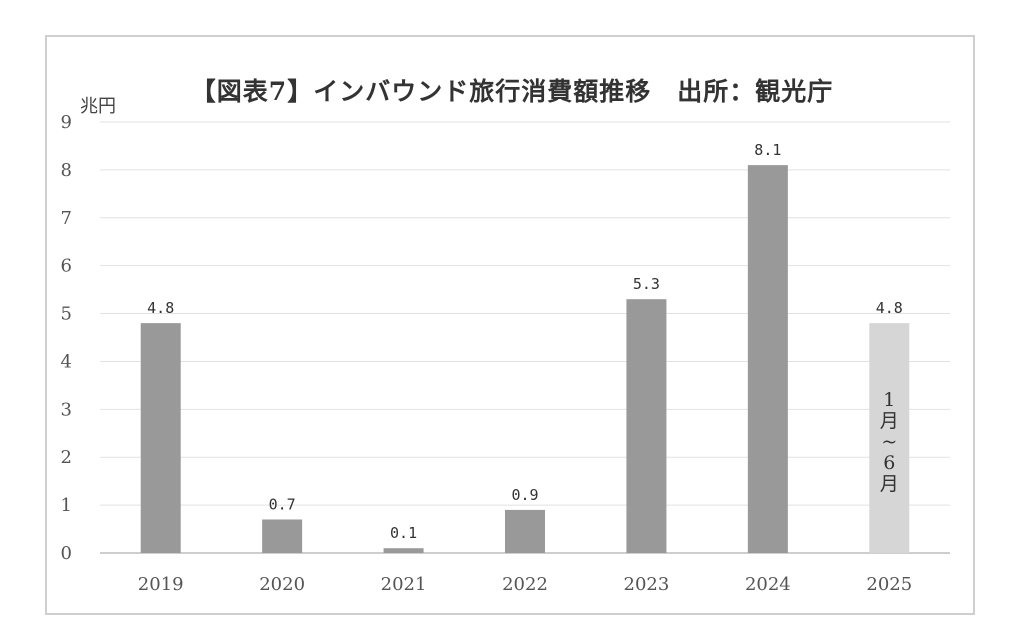 This screenshot has width=1024, height=642. Describe the element at coordinates (404, 584) in the screenshot. I see `x-tick-label: 2021` at that location.